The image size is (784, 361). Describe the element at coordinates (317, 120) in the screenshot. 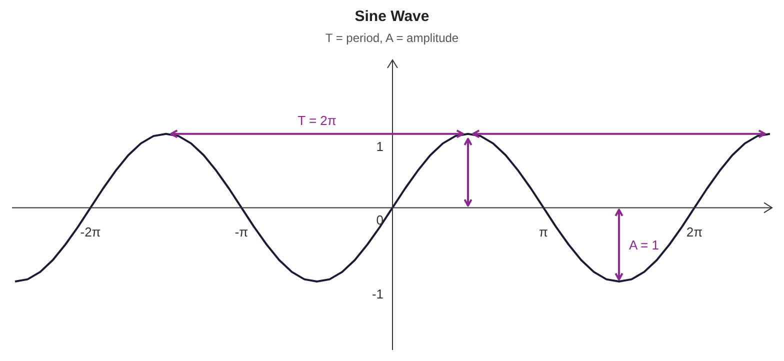

I see `annotation: T = 2π` at that location.